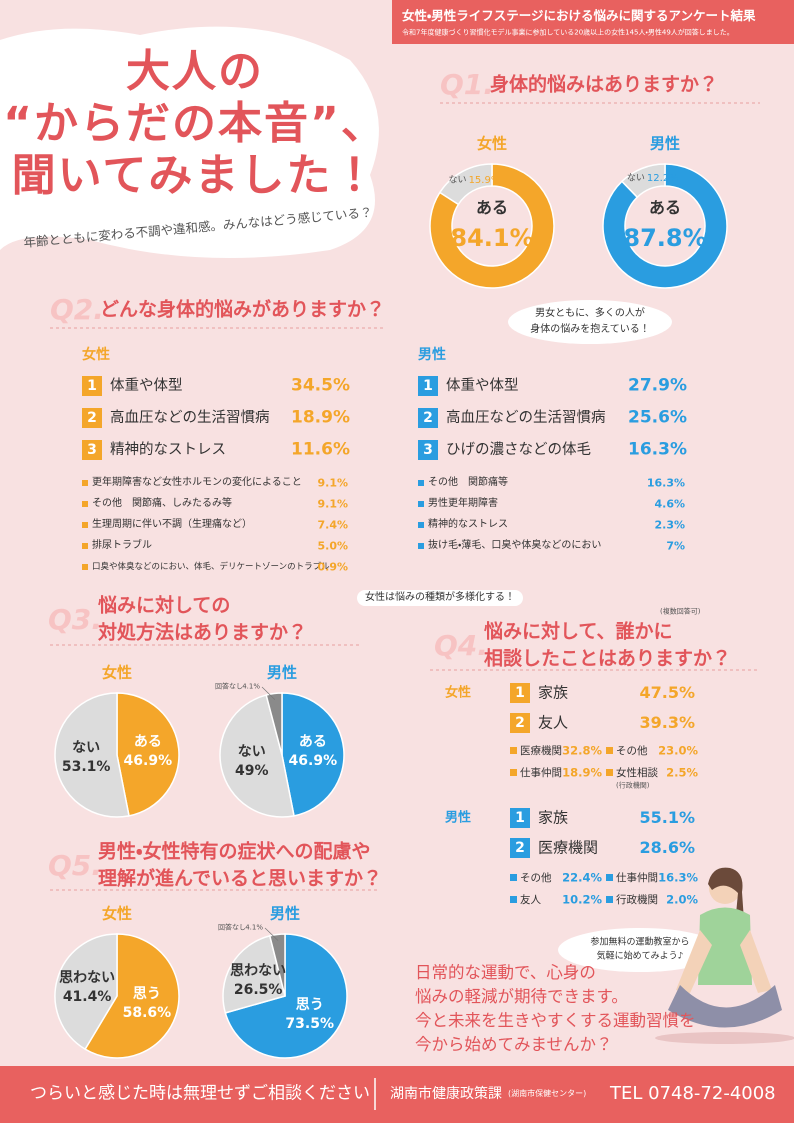 The height and width of the screenshot is (1123, 794). Describe the element at coordinates (492, 238) in the screenshot. I see `slice-value: 84.1%` at that location.